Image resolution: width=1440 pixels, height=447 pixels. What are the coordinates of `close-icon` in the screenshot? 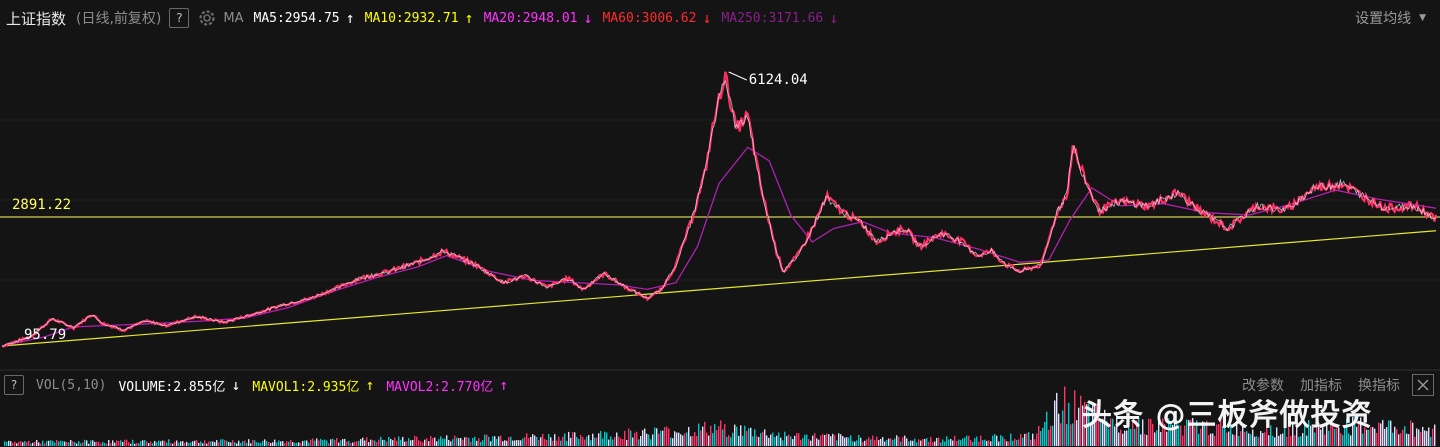 It's located at (1423, 385).